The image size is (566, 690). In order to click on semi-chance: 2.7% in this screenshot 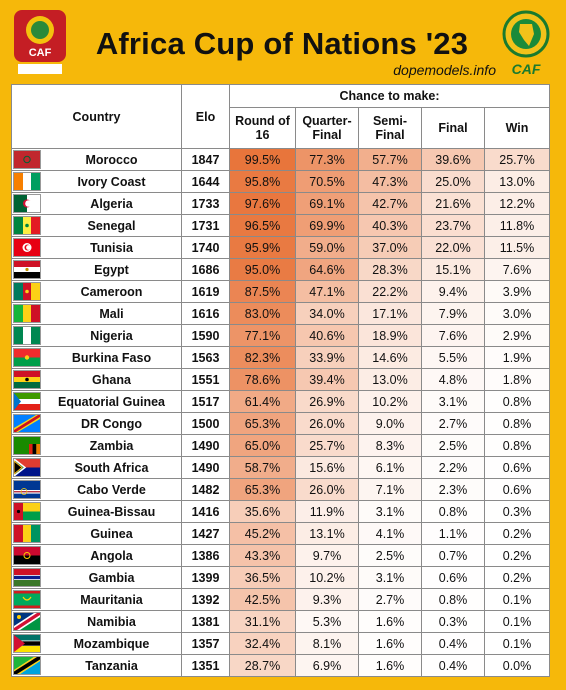, I will do `click(390, 599)`.